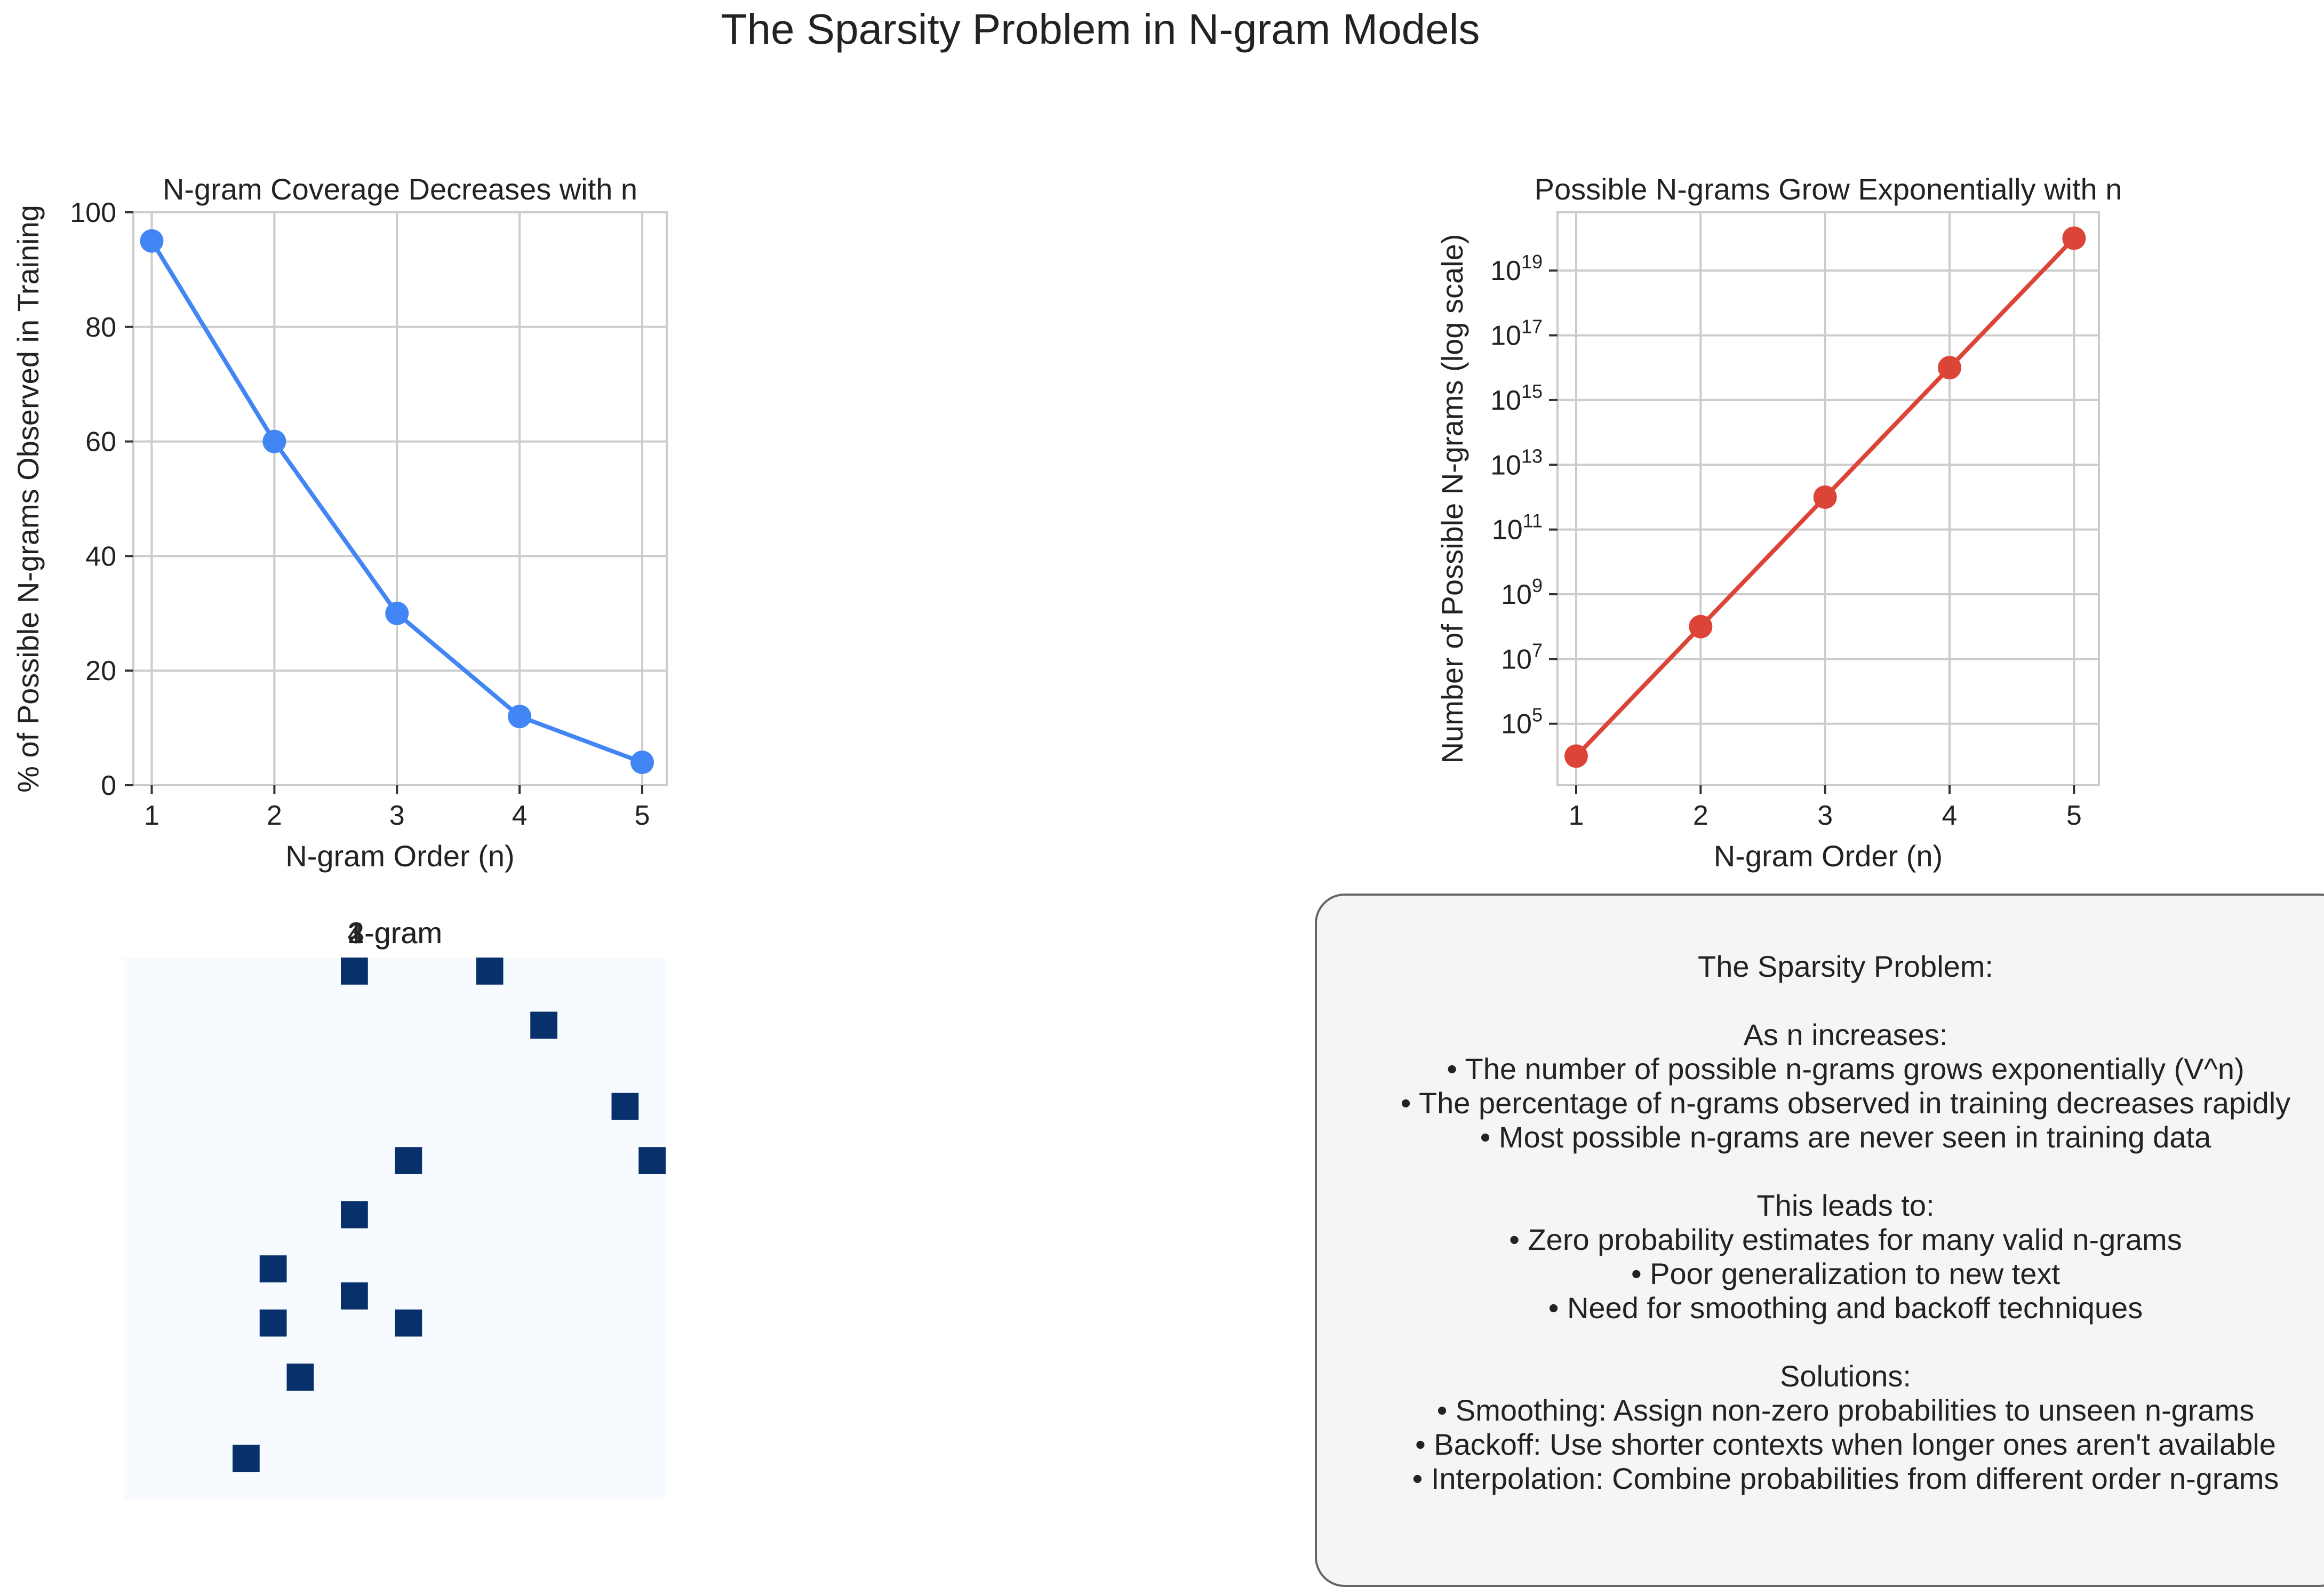 Image resolution: width=2324 pixels, height=1587 pixels. What do you see at coordinates (395, 1228) in the screenshot?
I see `matrix-background` at bounding box center [395, 1228].